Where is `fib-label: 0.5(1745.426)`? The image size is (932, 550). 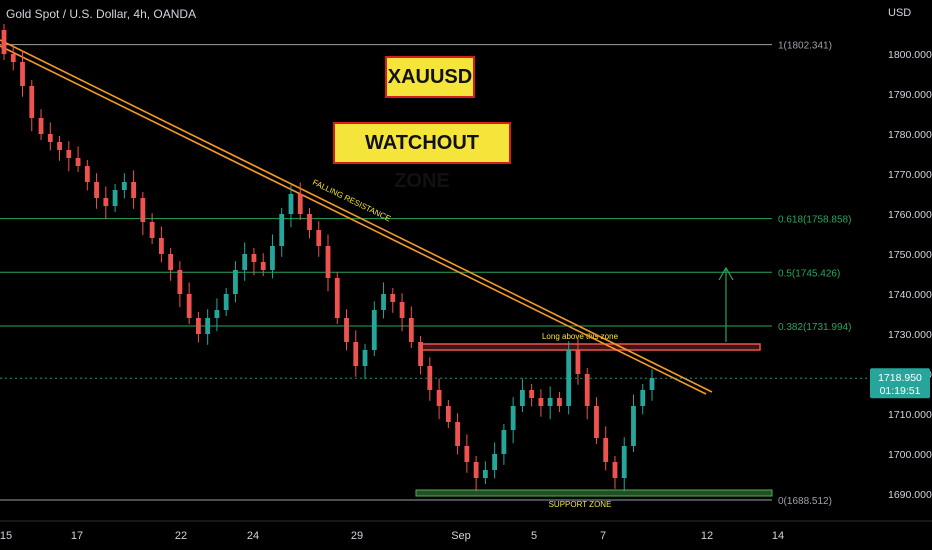 fib-label: 0.5(1745.426) is located at coordinates (809, 273).